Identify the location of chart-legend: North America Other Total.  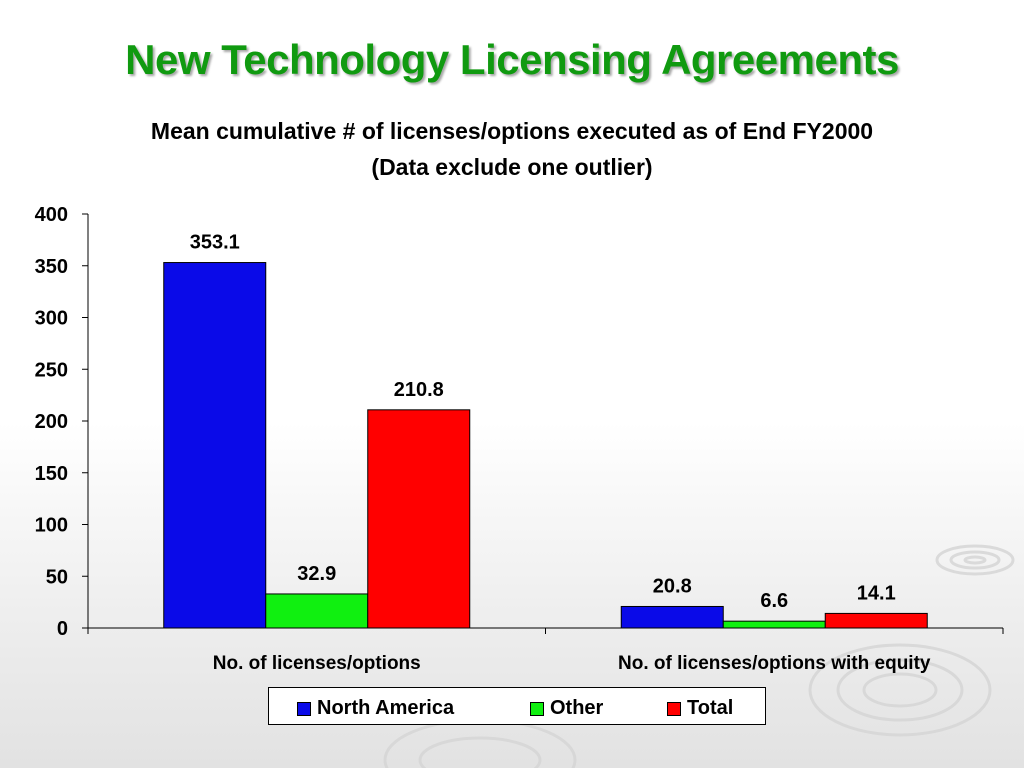
(517, 706).